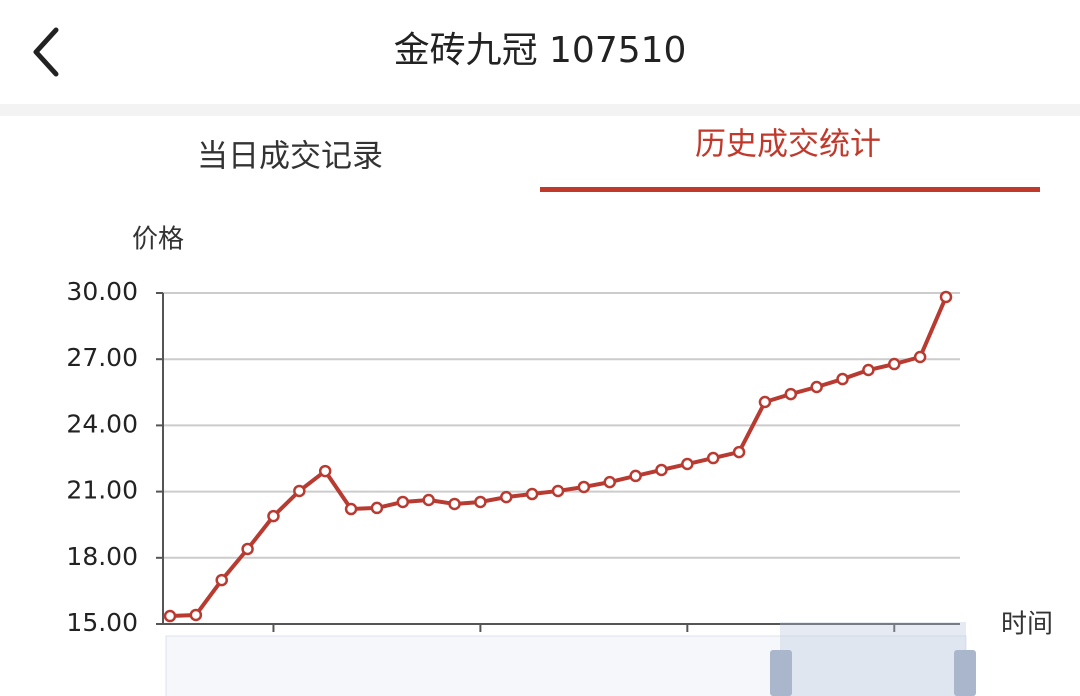 Image resolution: width=1080 pixels, height=696 pixels. Describe the element at coordinates (102, 490) in the screenshot. I see `y-tick-label: 21.00` at that location.